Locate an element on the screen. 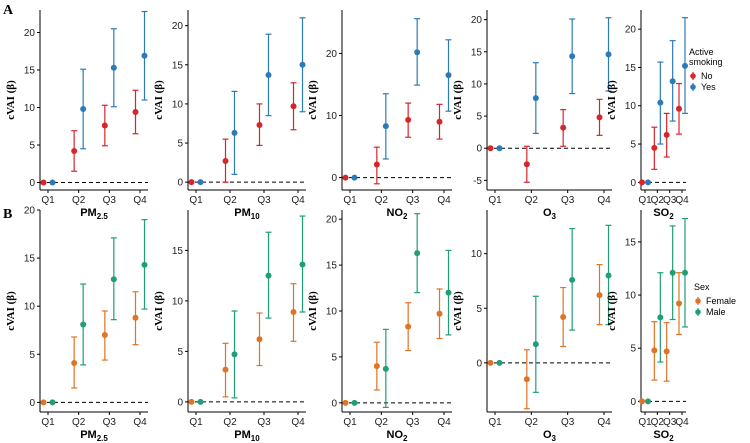 This screenshot has height=443, width=750. panel-b-4: 0 5 10 Q1 Q2 Q3 Q4 O3 cVAI (β) is located at coordinates (532, 326).